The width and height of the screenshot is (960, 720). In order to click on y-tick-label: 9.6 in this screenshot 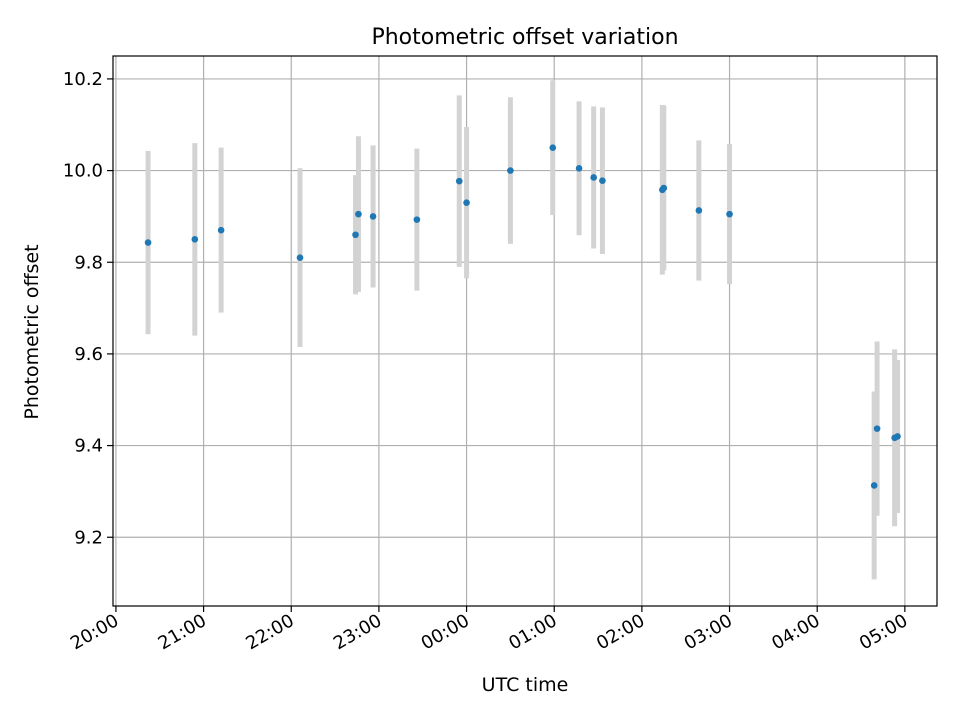, I will do `click(88, 354)`.